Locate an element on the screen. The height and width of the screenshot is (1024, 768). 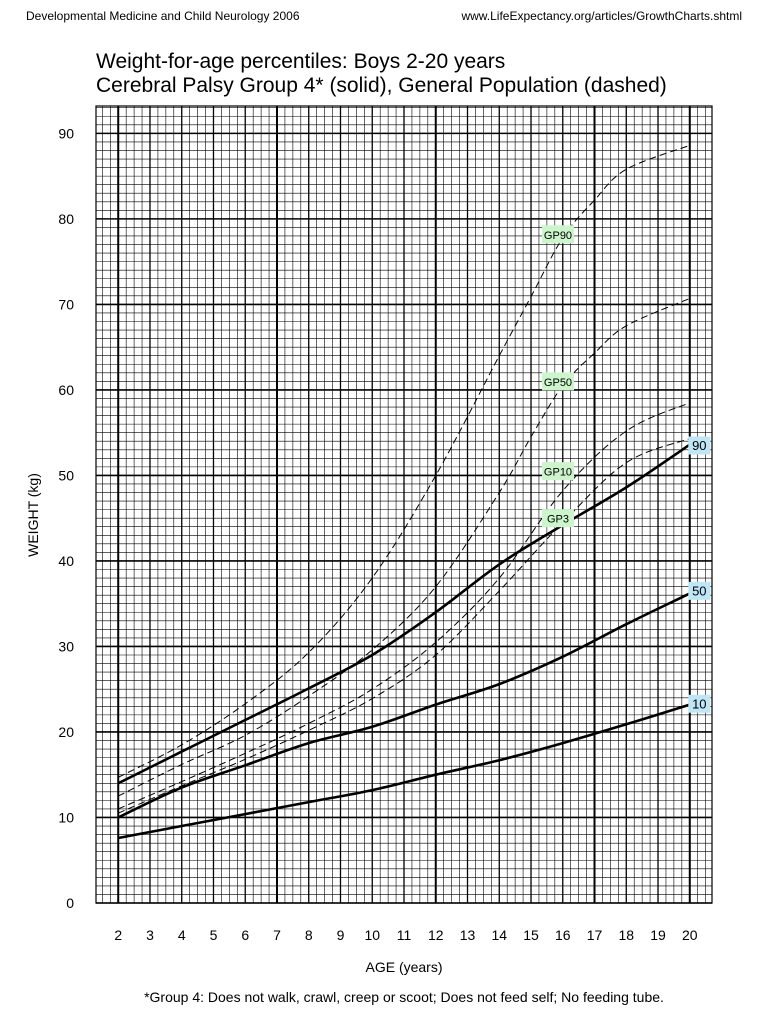
x-tick-label: 10 is located at coordinates (372, 935).